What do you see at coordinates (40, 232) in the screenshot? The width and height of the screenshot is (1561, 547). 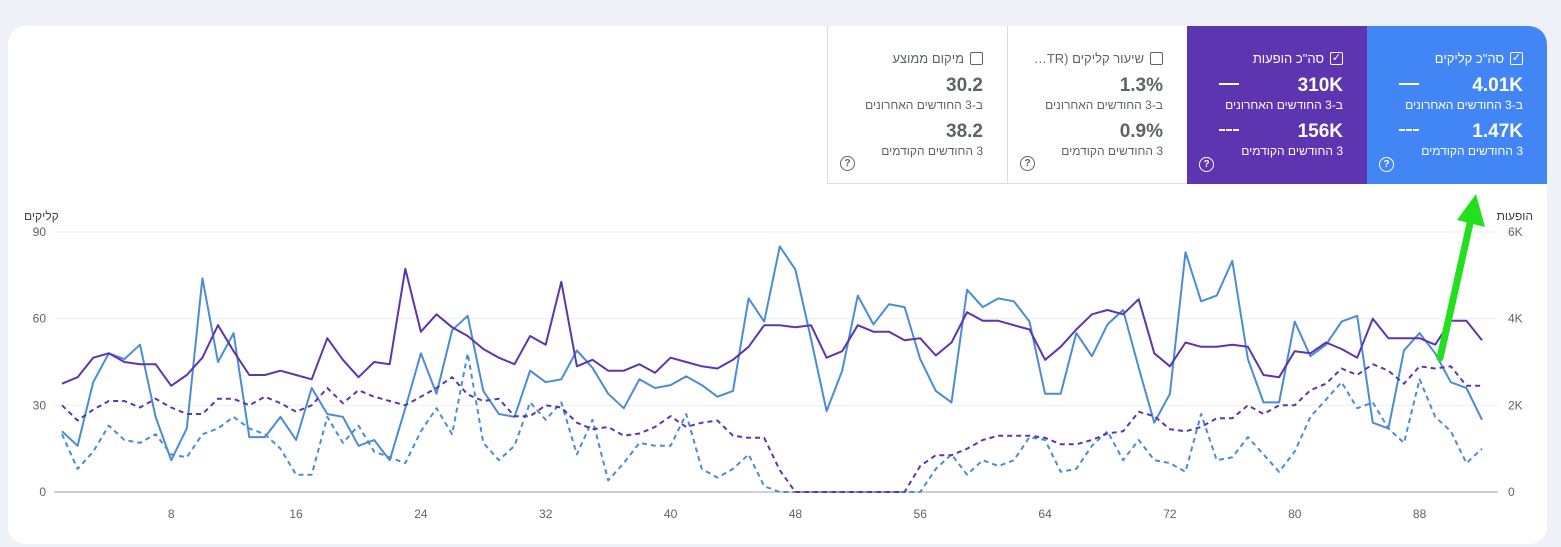 I see `left-tick-label: 90` at bounding box center [40, 232].